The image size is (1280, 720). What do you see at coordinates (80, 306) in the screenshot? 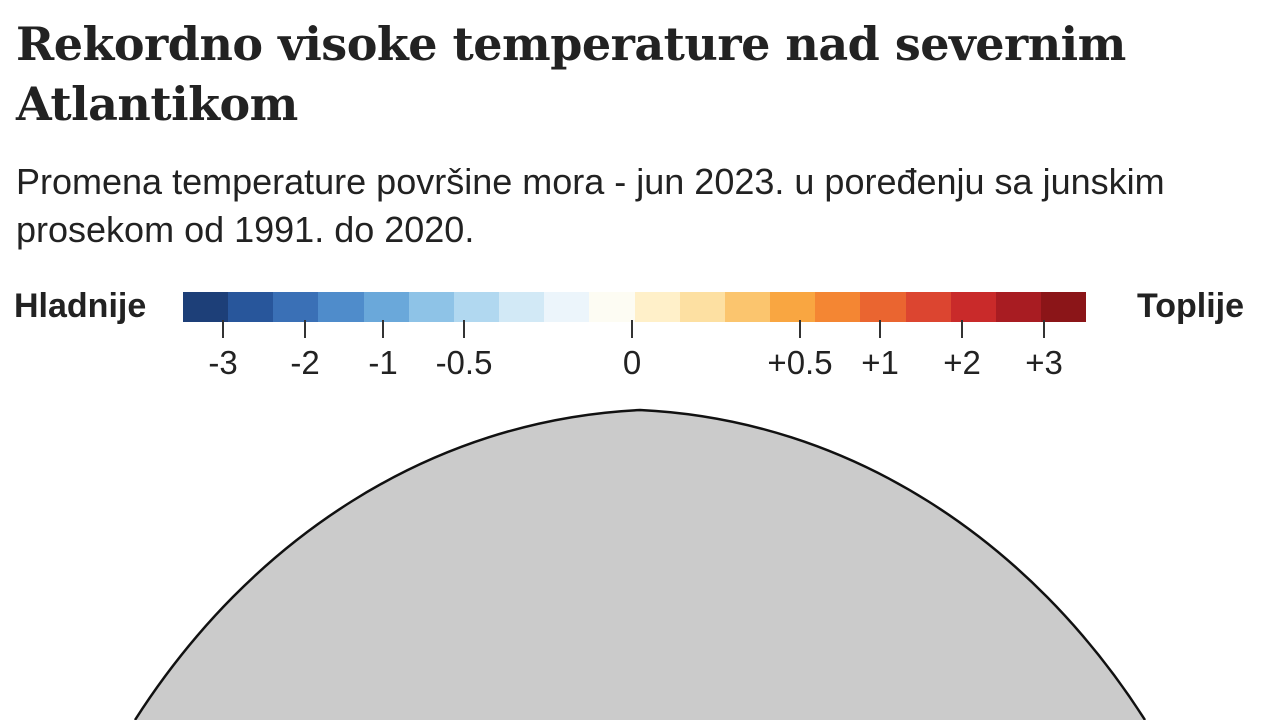
I see `legend-cold-label: Hladnije` at bounding box center [80, 306].